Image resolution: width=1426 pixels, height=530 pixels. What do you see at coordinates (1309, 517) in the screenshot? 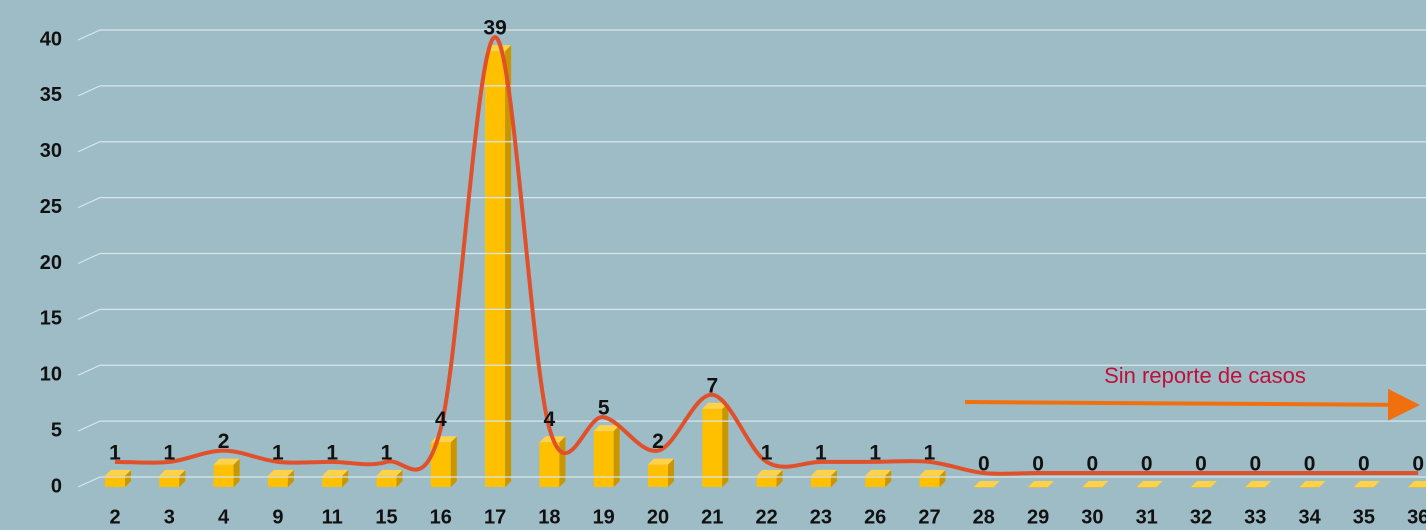
I see `x-tick-label: 34` at bounding box center [1309, 517].